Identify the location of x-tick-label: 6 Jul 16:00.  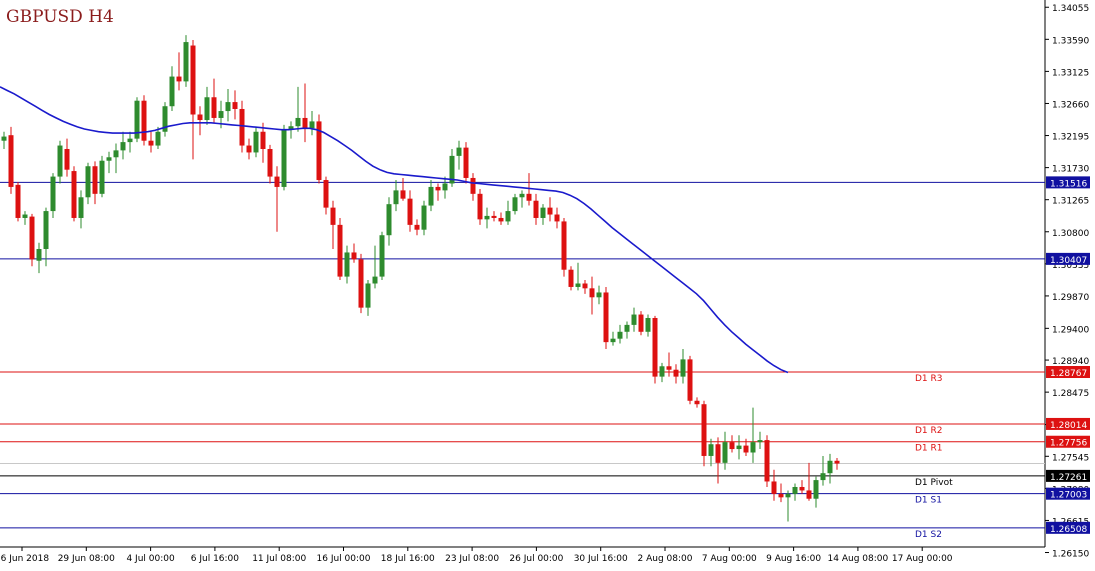
(215, 559).